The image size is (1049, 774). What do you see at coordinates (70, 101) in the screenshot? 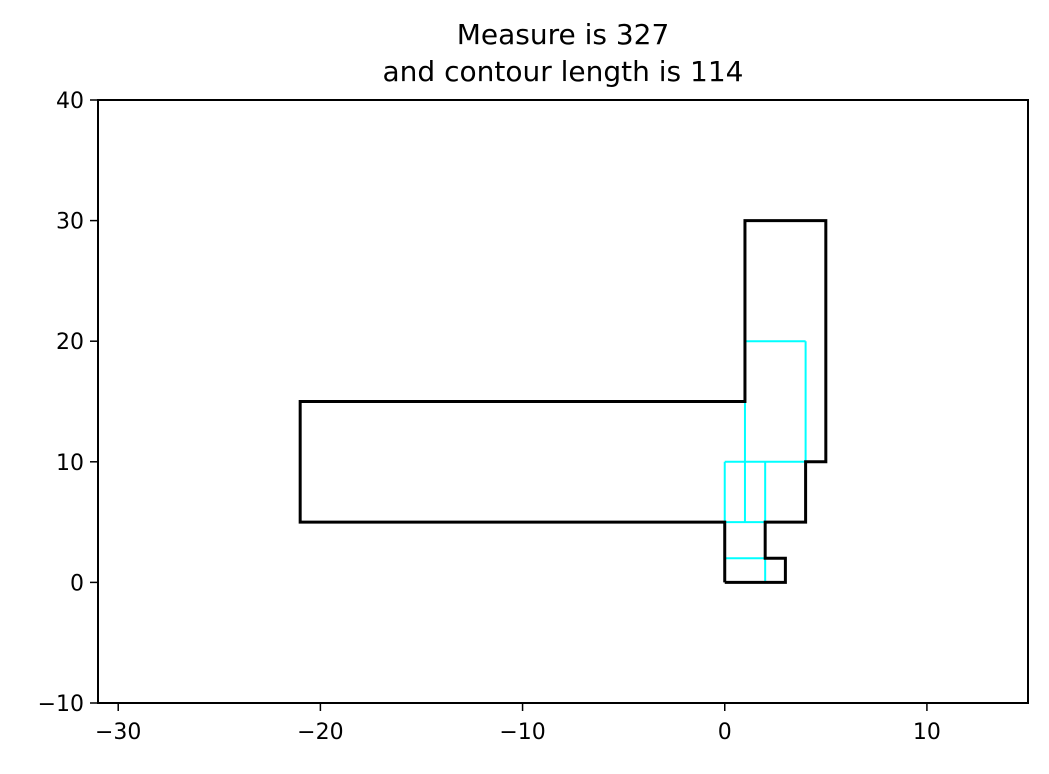
I see `y-tick-label: 40` at bounding box center [70, 101].